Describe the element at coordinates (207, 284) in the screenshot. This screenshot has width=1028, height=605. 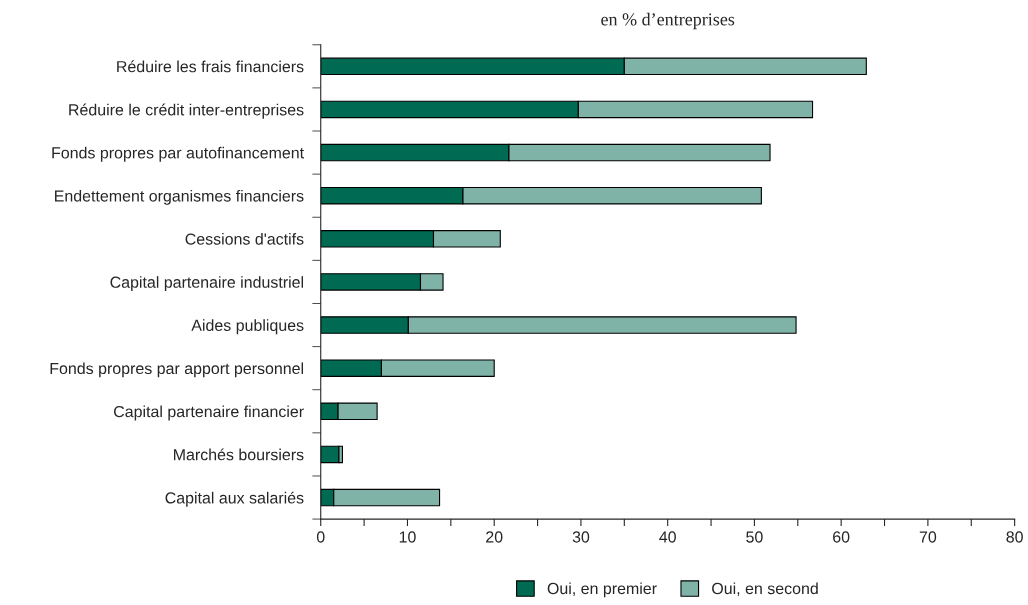
I see `y-tick-label: Capital partenaire industriel` at that location.